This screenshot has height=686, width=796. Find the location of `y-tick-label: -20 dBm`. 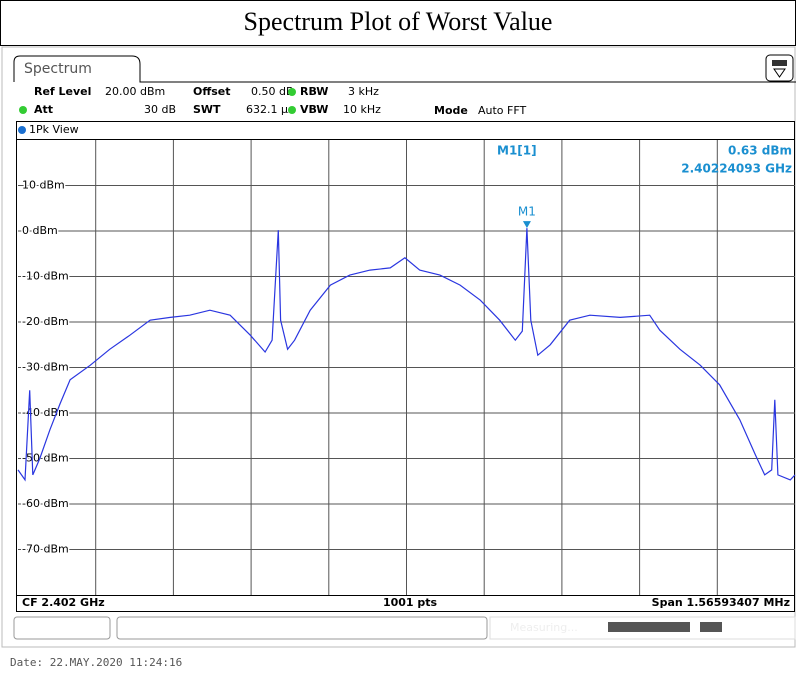

y-tick-label: -20 dBm is located at coordinates (45, 321).